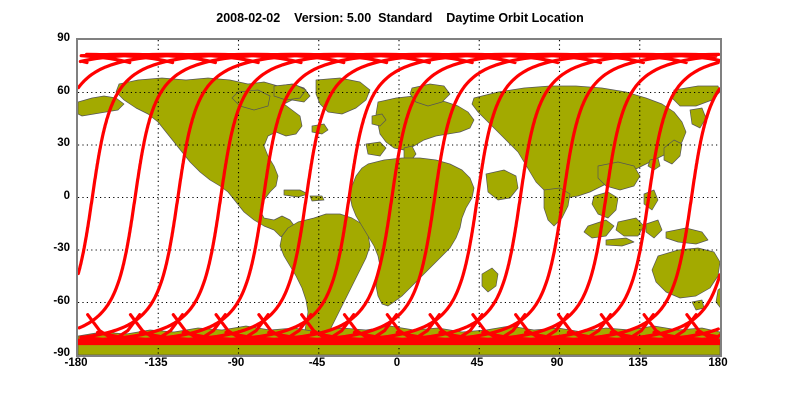 The width and height of the screenshot is (800, 400). I want to click on land-british-isles, so click(379, 120).